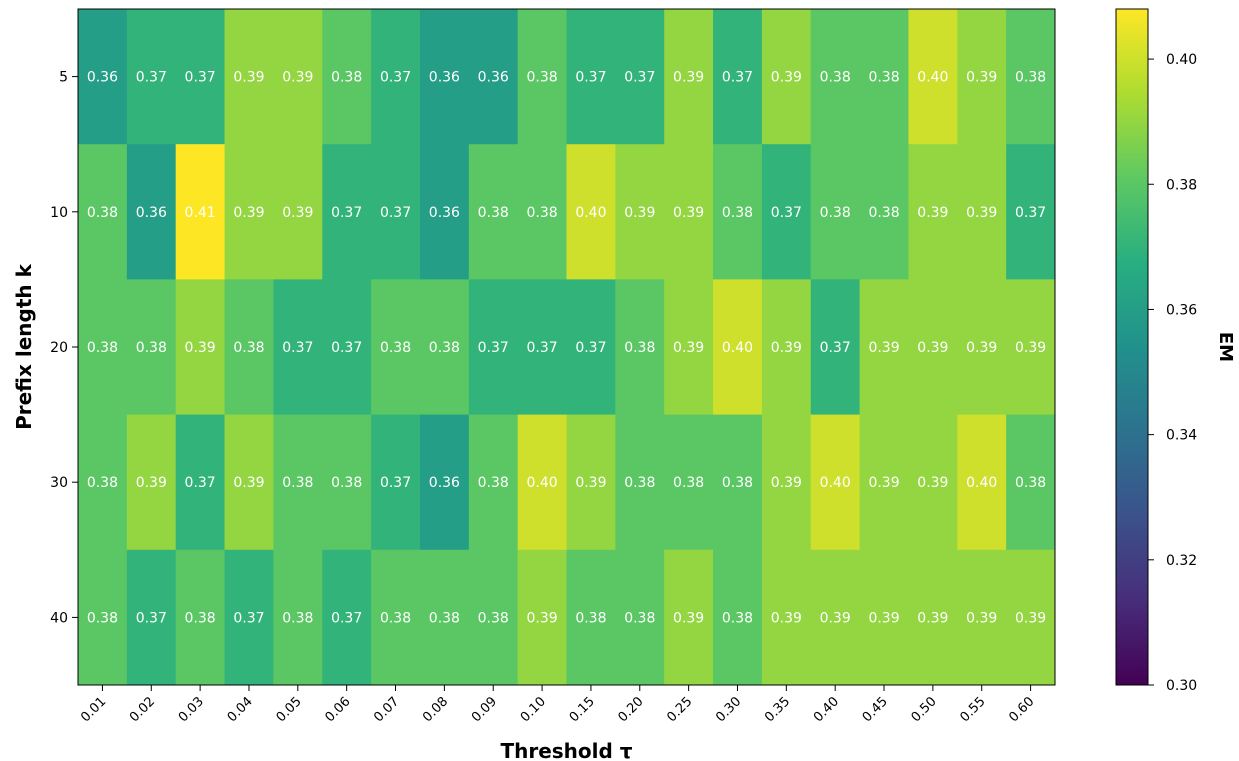 Image resolution: width=1239 pixels, height=761 pixels. What do you see at coordinates (484, 709) in the screenshot?
I see `x-tick-label: 0.09` at bounding box center [484, 709].